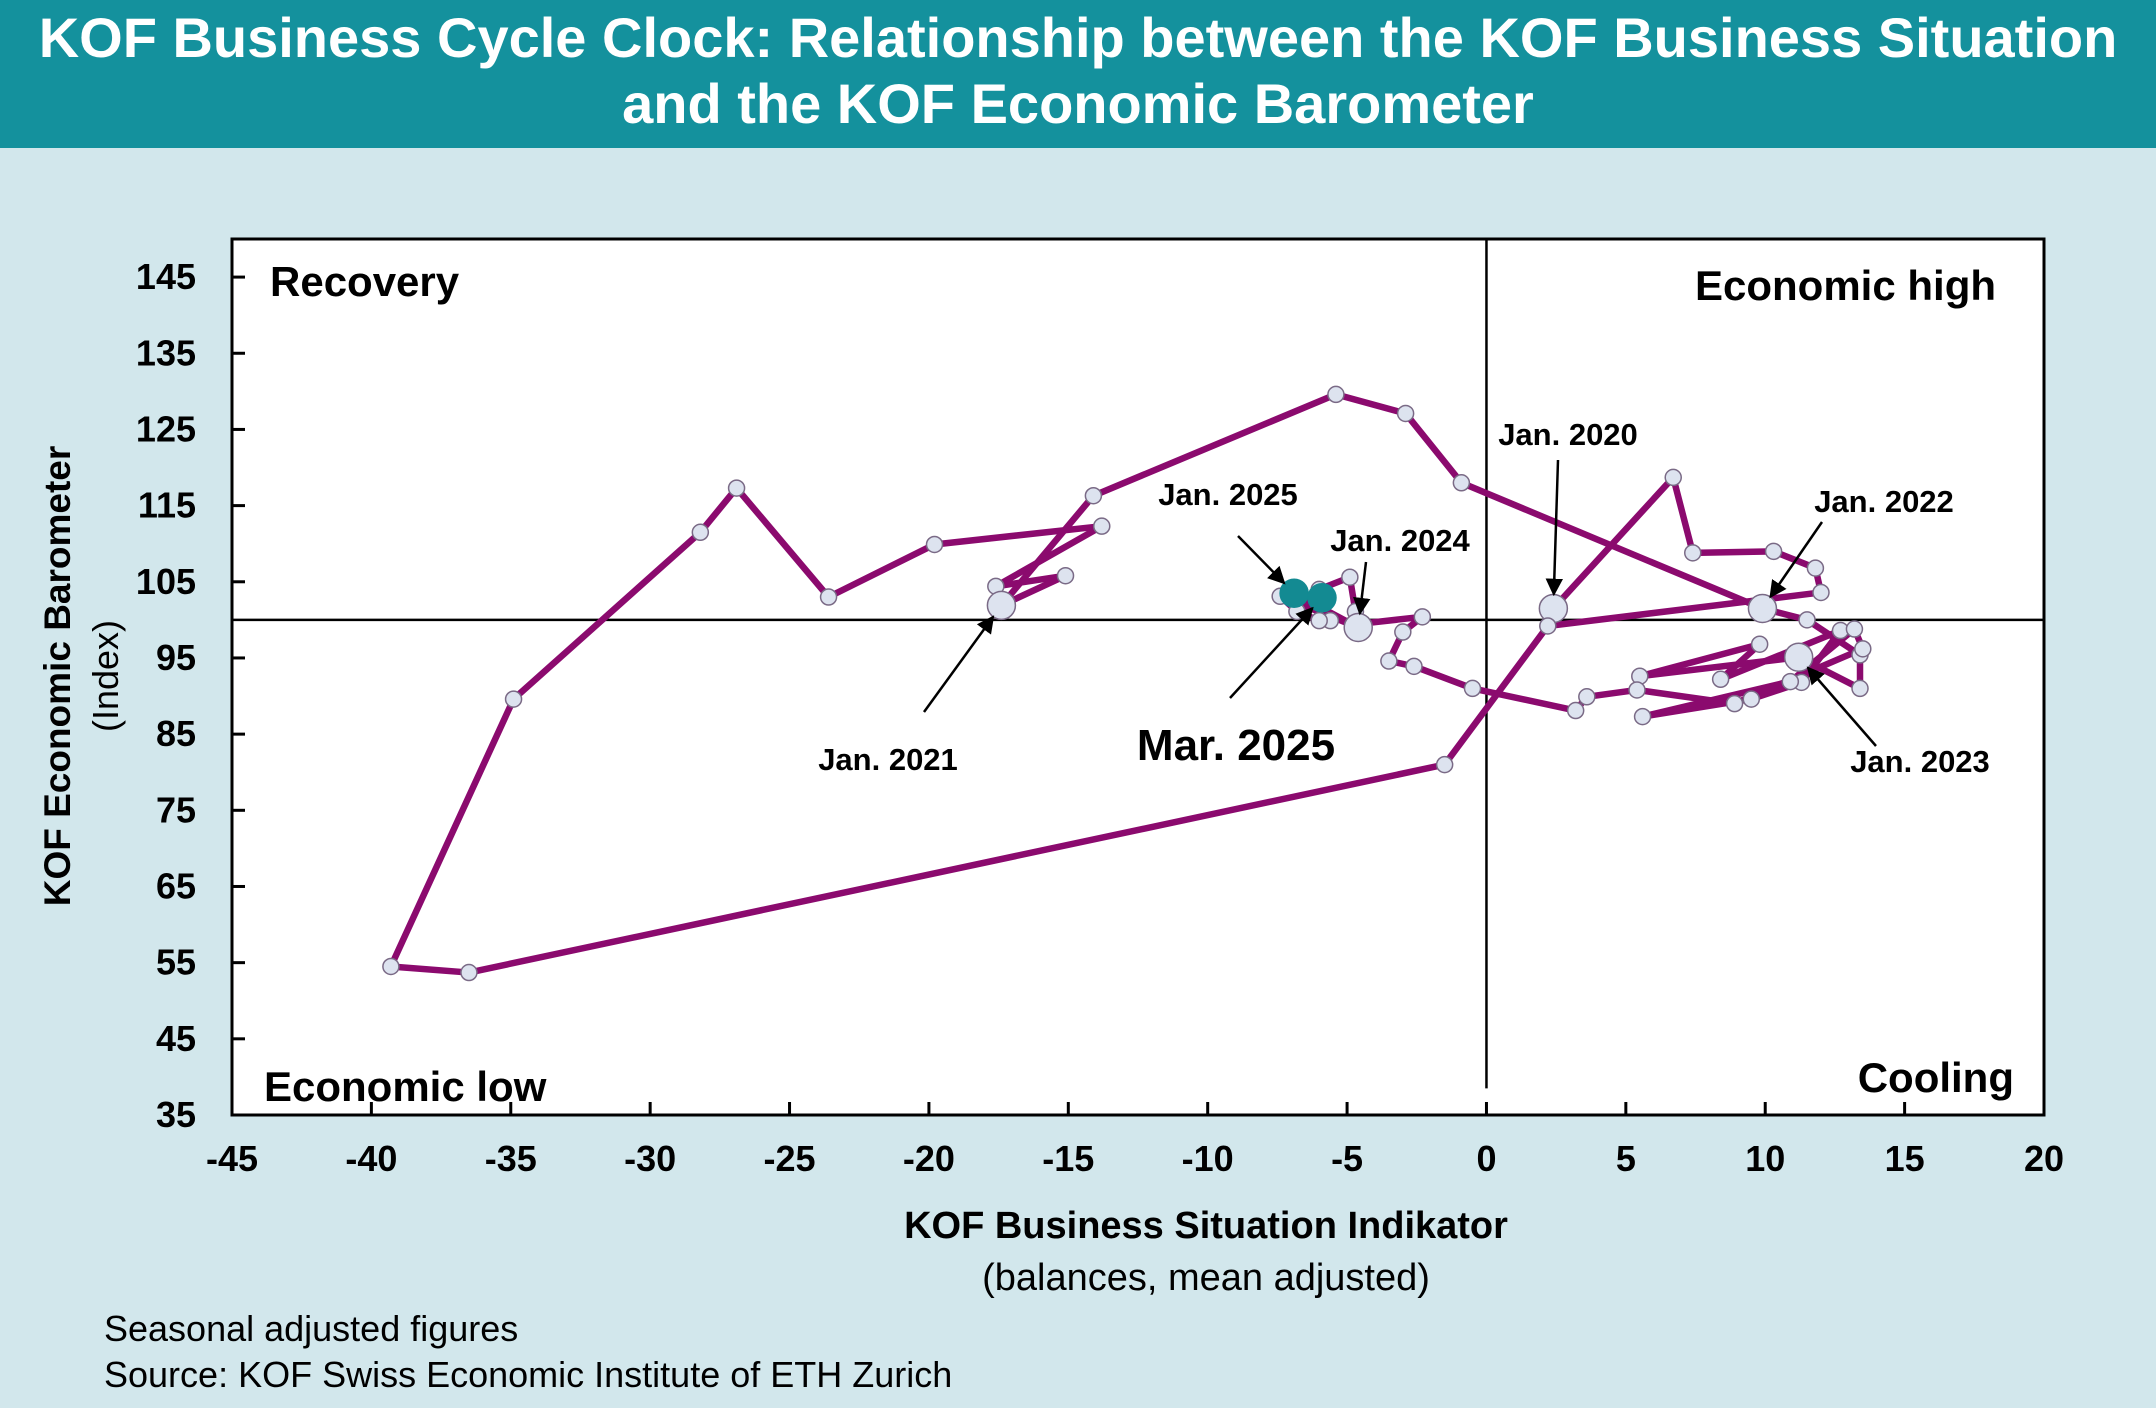 The image size is (2156, 1408). I want to click on y-tick-label: 55, so click(176, 962).